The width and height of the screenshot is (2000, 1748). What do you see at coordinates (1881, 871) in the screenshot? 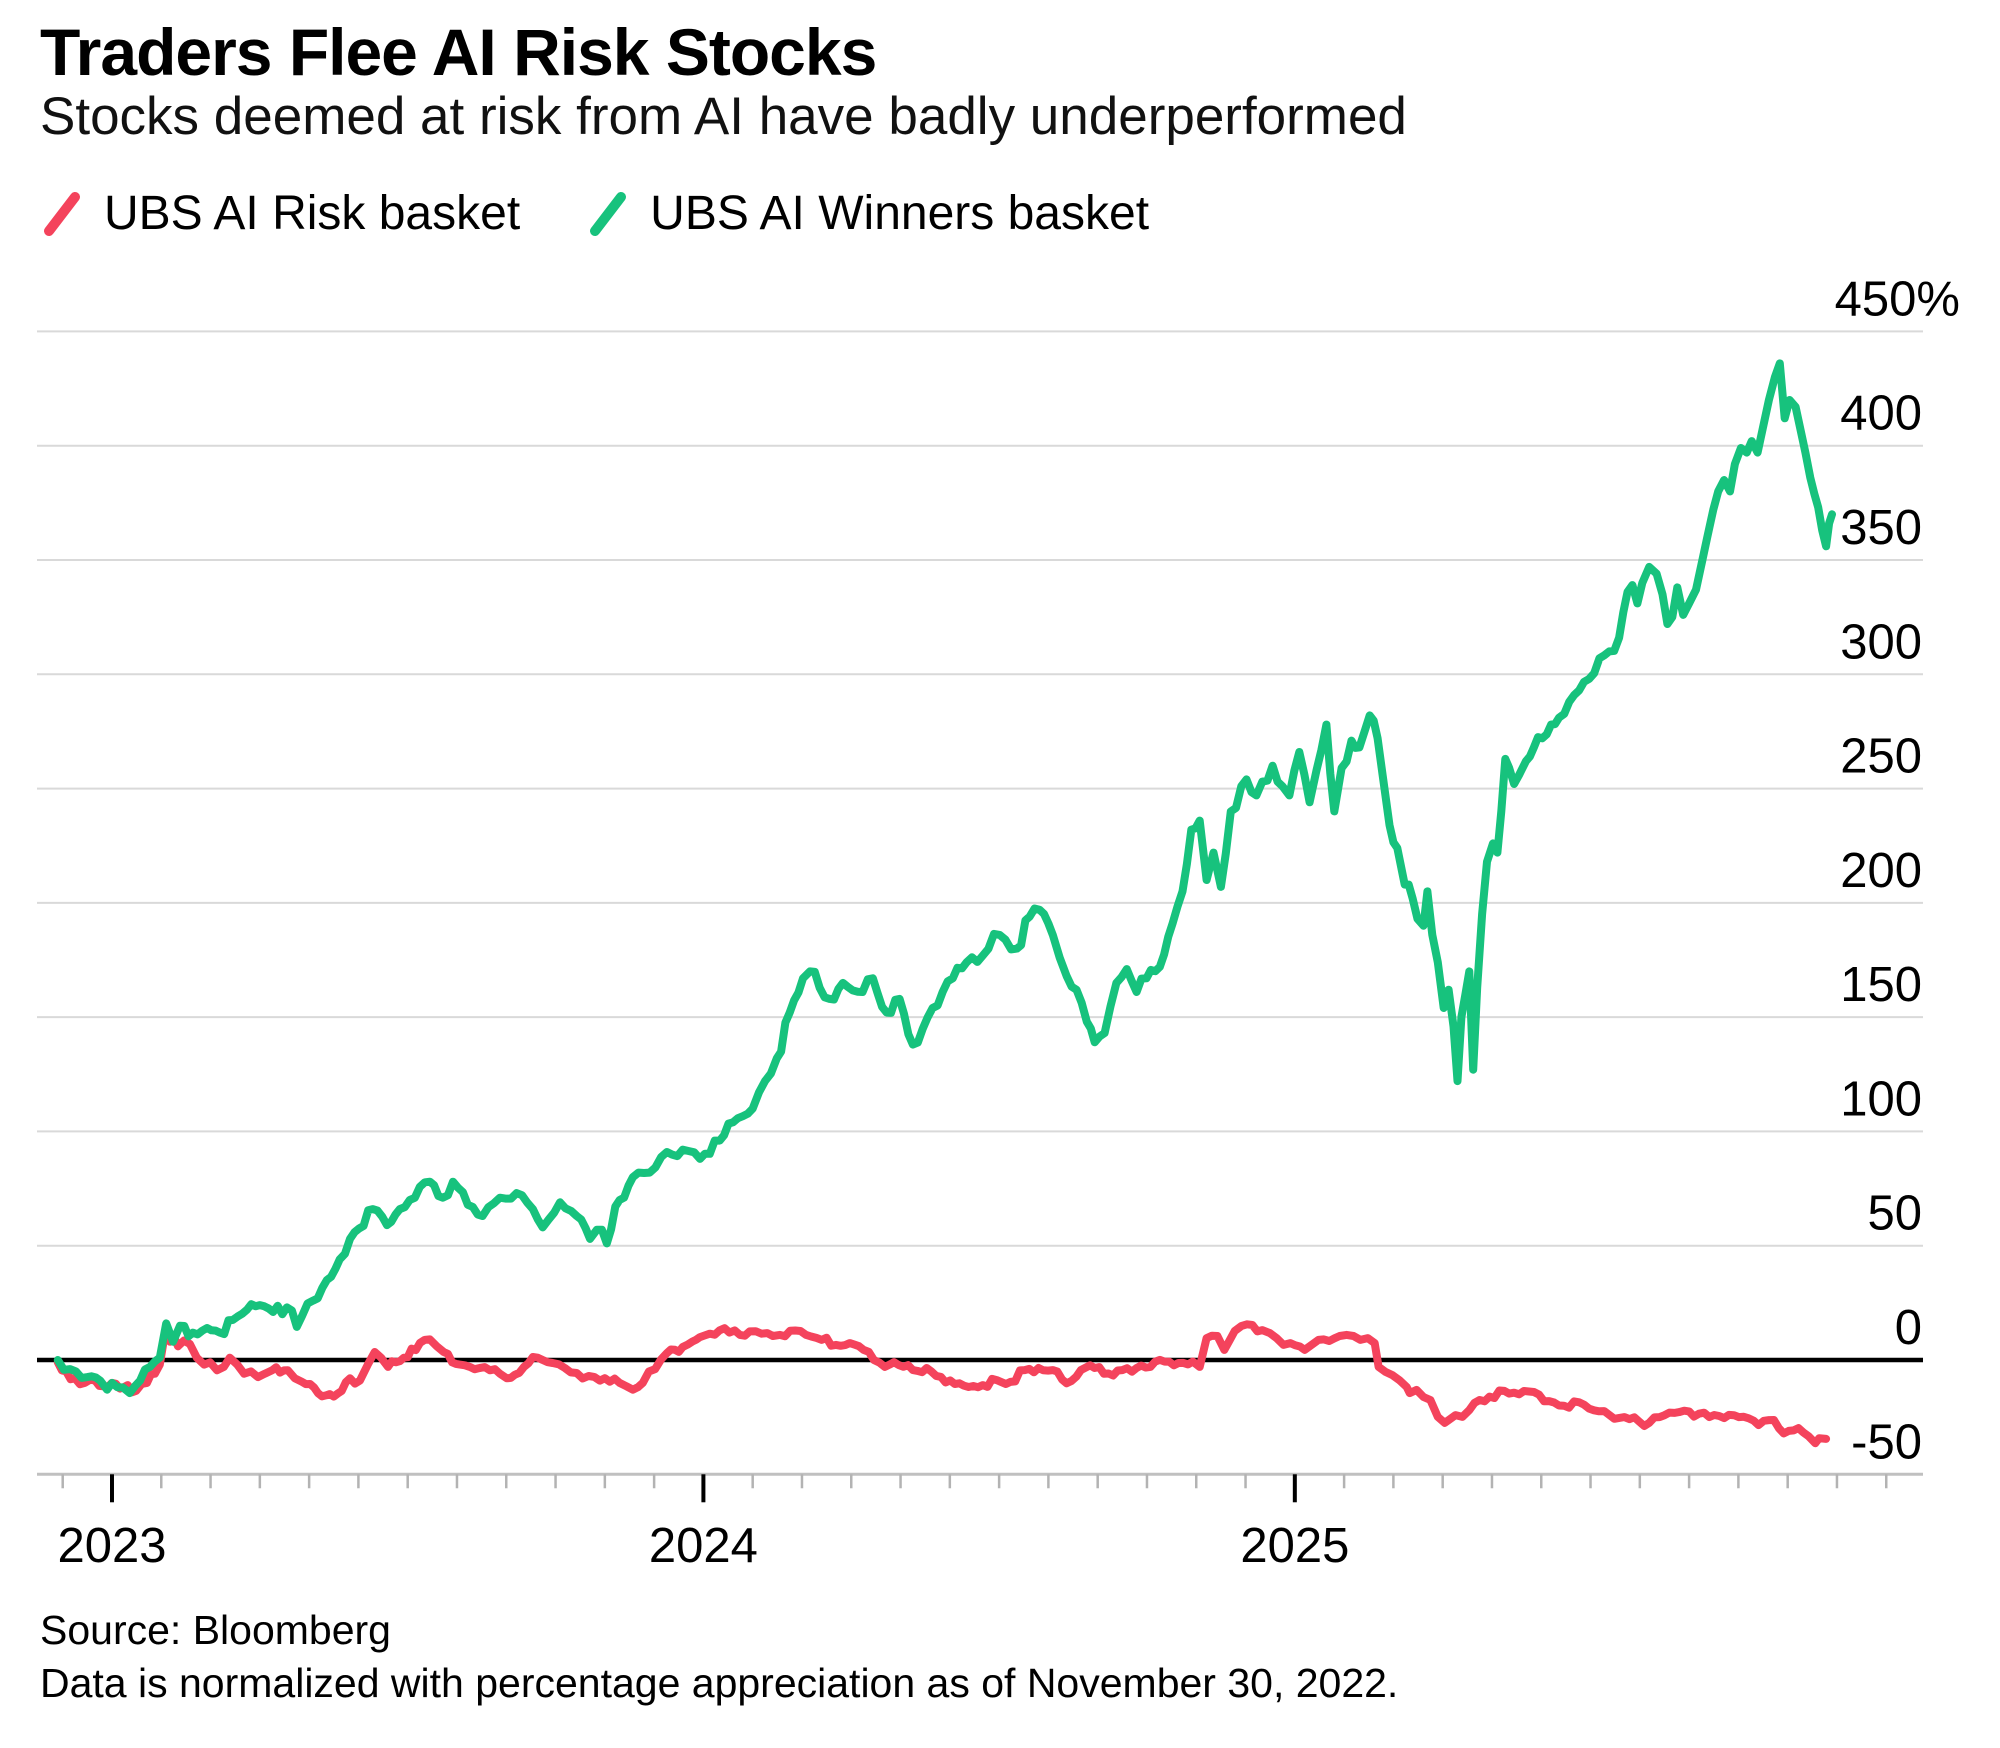
I see `y-axis-tick-label: 200` at bounding box center [1881, 871].